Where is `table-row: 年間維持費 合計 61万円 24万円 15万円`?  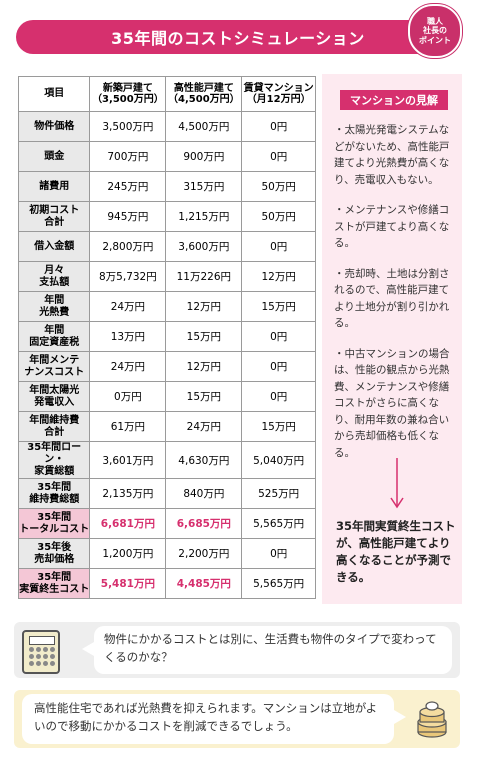 table-row: 年間維持費 合計 61万円 24万円 15万円 is located at coordinates (166, 426).